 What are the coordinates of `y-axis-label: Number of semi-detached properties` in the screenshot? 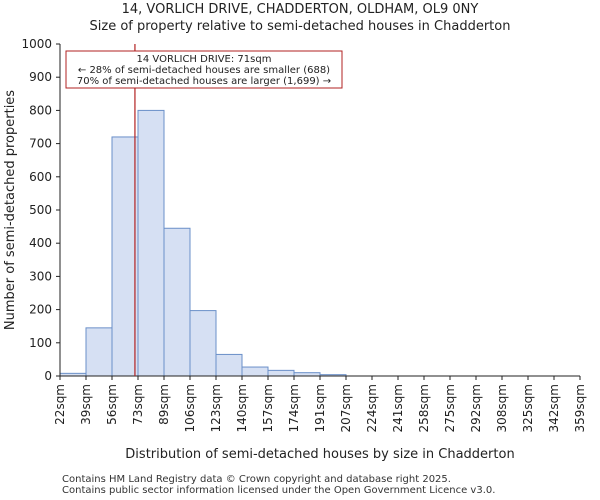 It's located at (10, 210).